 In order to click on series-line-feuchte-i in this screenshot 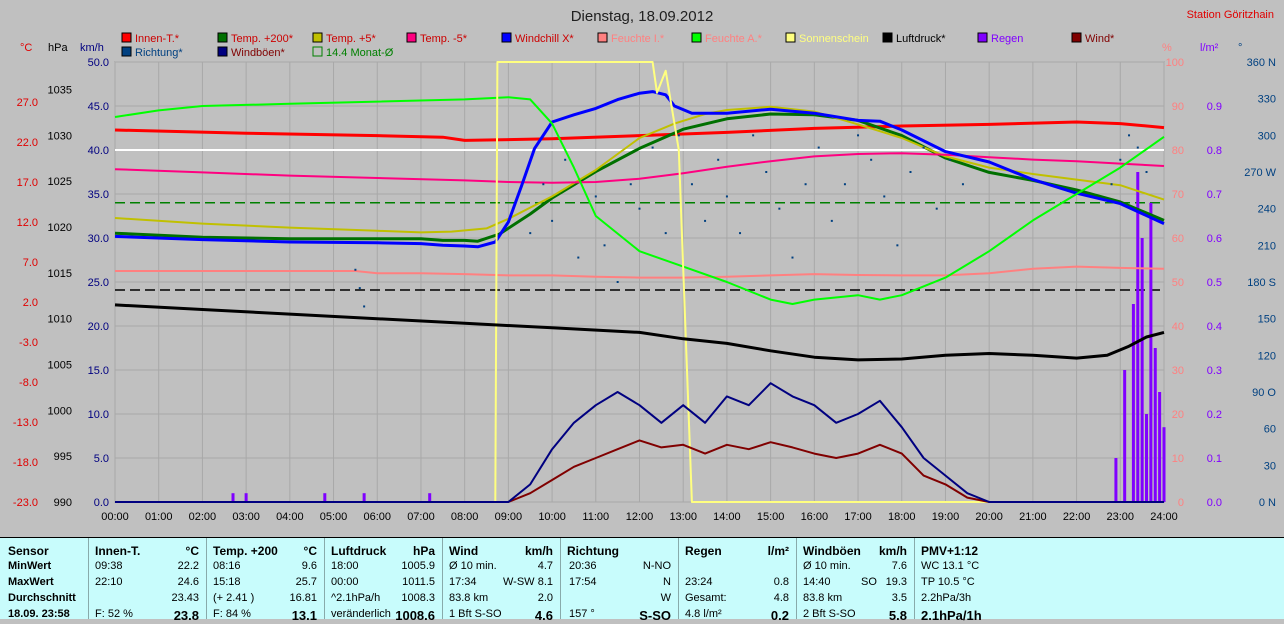, I will do `click(640, 272)`.